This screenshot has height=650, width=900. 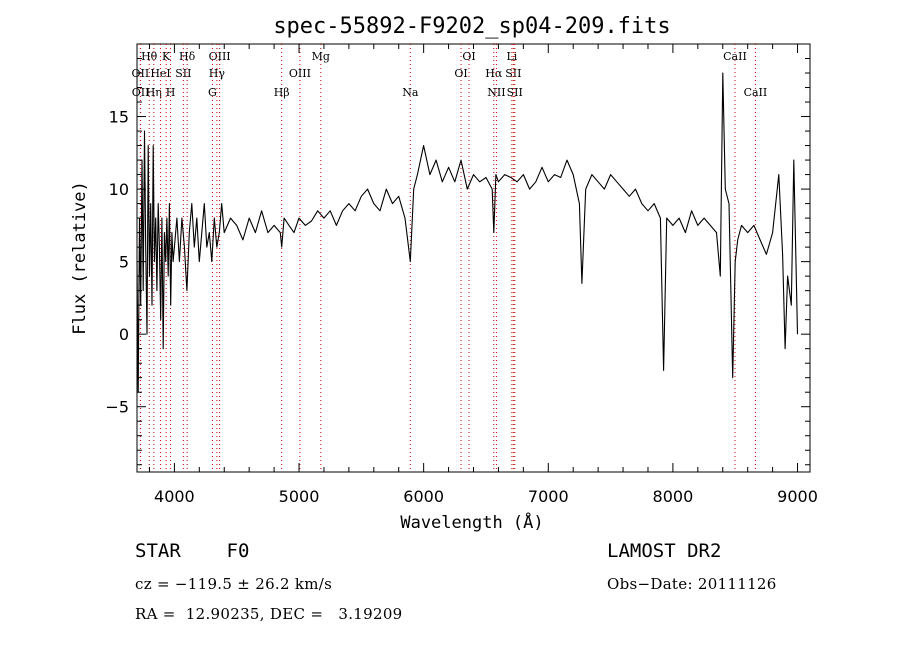 I want to click on y-axis-label: Flux (relative), so click(x=80, y=258).